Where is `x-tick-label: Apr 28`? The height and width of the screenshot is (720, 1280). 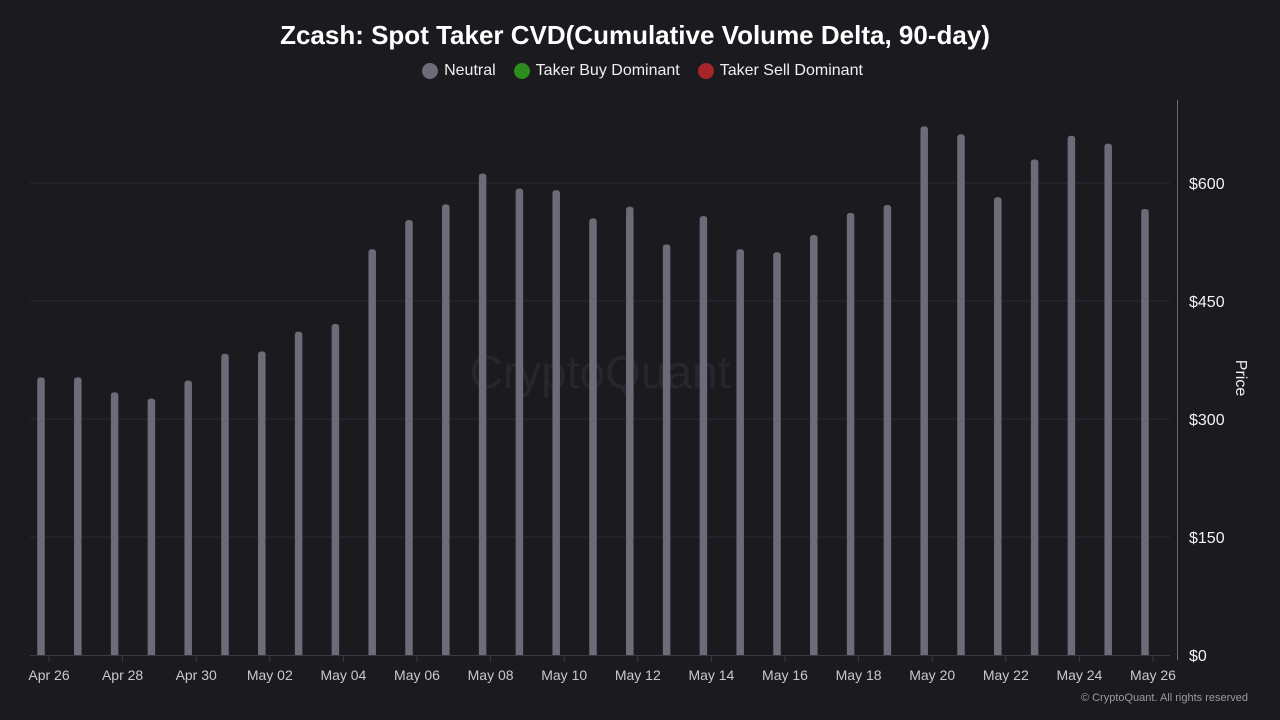 x-tick-label: Apr 28 is located at coordinates (122, 675).